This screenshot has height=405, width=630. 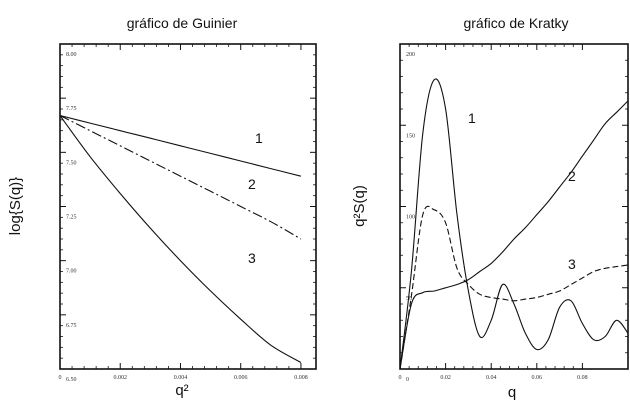 What do you see at coordinates (359, 206) in the screenshot?
I see `kratky-y-axis-label: q²S(q)` at bounding box center [359, 206].